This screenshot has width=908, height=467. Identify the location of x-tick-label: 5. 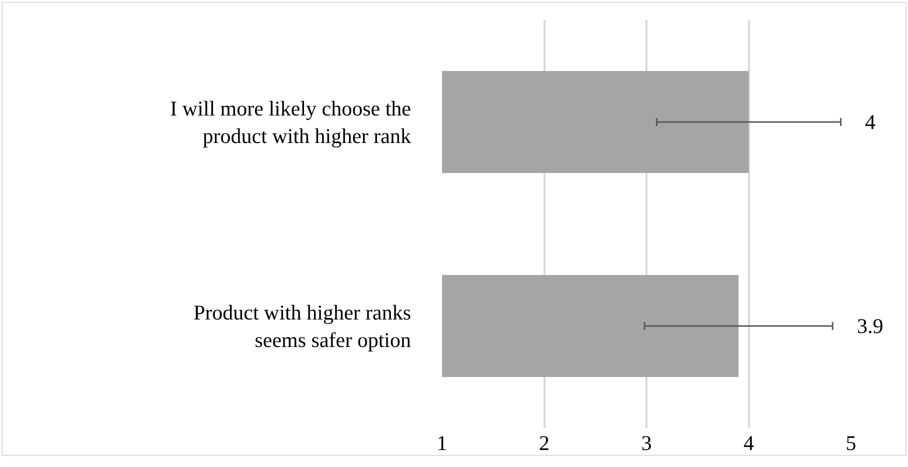
(851, 443).